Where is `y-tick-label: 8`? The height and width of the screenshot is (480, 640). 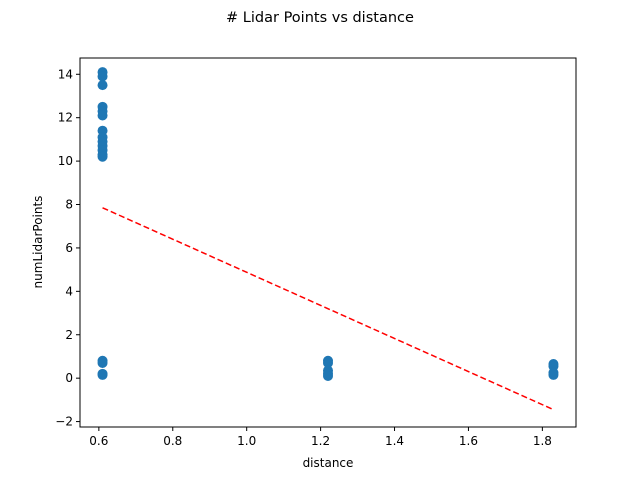
y-tick-label: 8 is located at coordinates (69, 205).